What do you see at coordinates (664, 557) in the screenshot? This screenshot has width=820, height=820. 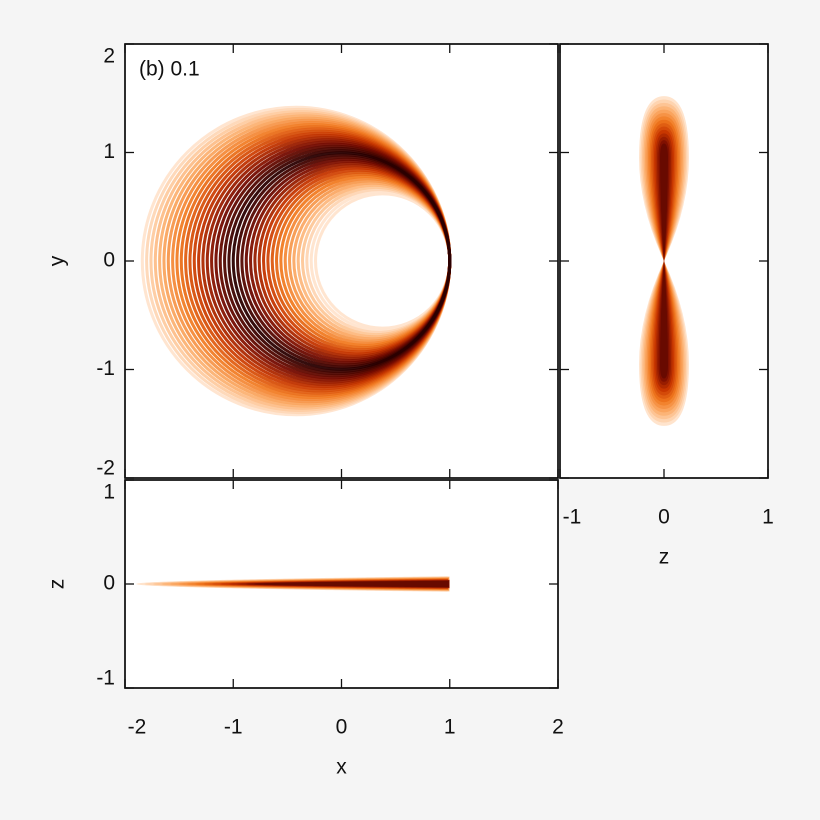 I see `x-axis-label: z` at bounding box center [664, 557].